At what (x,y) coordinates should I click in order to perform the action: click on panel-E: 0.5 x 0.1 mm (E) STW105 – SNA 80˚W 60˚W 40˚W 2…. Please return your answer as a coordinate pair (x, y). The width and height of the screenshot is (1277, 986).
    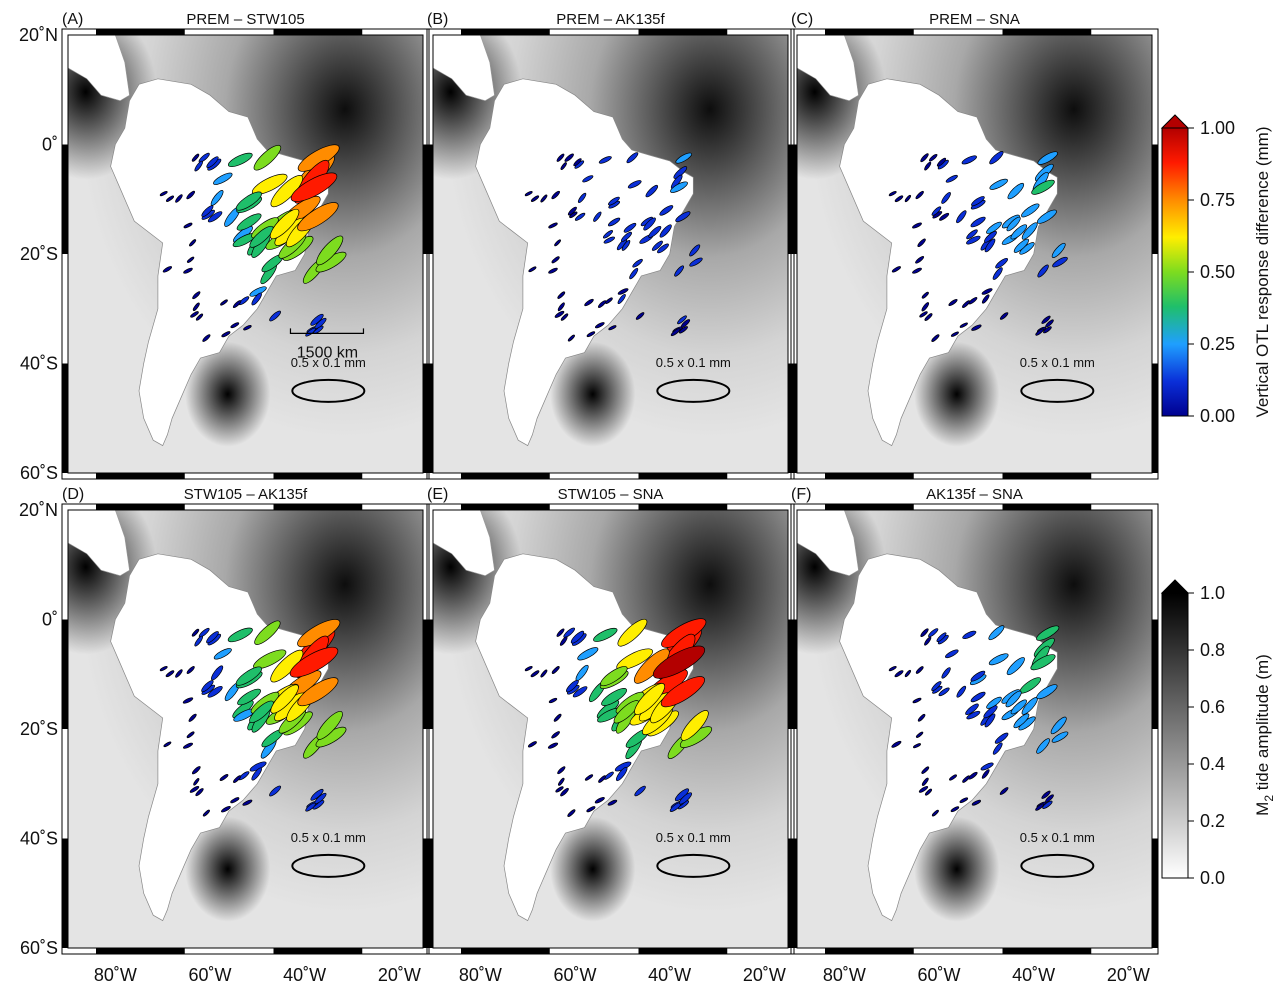
    Looking at the image, I should click on (610, 735).